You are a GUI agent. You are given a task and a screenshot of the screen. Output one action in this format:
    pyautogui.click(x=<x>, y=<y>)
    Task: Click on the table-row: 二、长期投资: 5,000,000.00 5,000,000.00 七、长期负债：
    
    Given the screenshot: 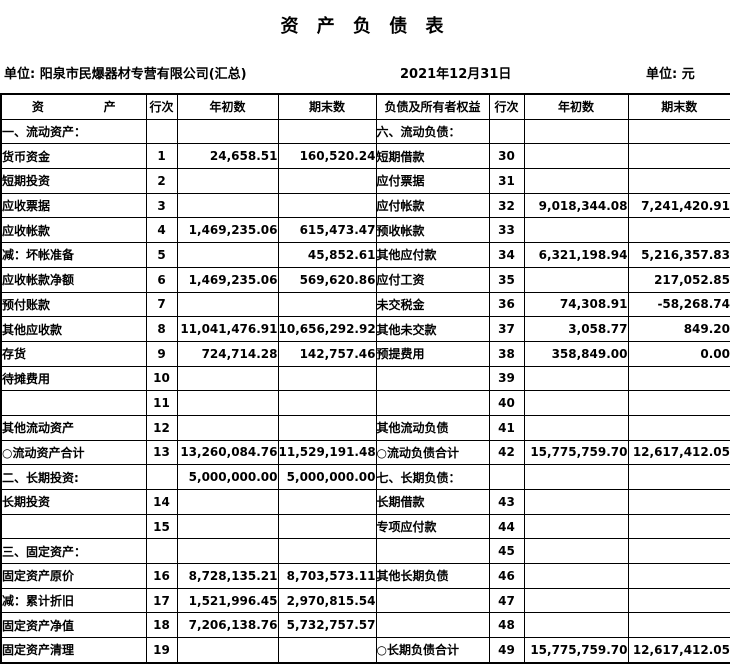 What is the action you would take?
    pyautogui.click(x=365, y=477)
    